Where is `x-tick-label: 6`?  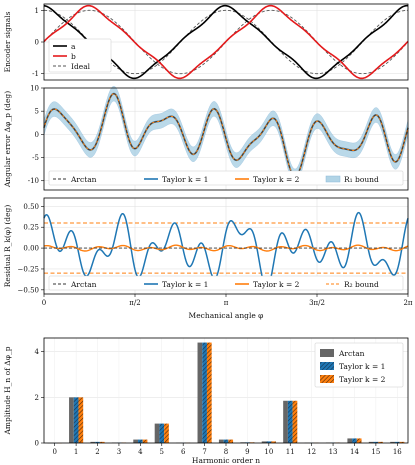 x-tick-label: 6 is located at coordinates (183, 452).